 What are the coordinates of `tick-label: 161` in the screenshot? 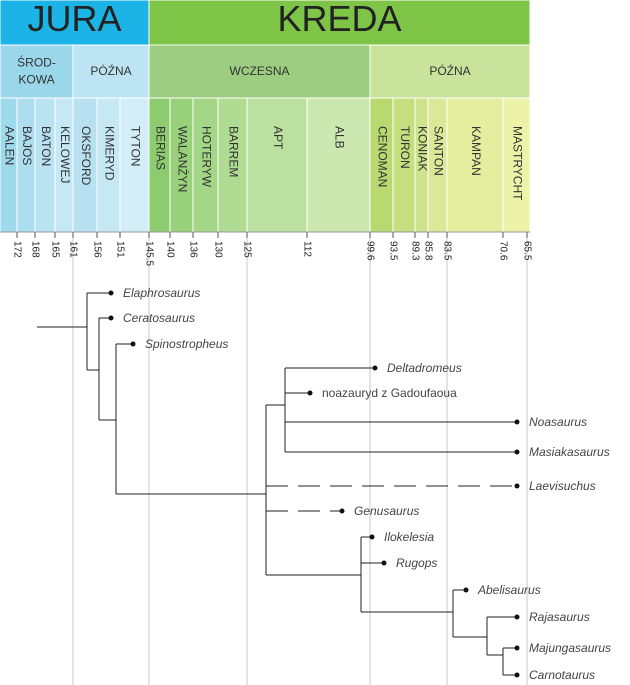 It's located at (72, 249).